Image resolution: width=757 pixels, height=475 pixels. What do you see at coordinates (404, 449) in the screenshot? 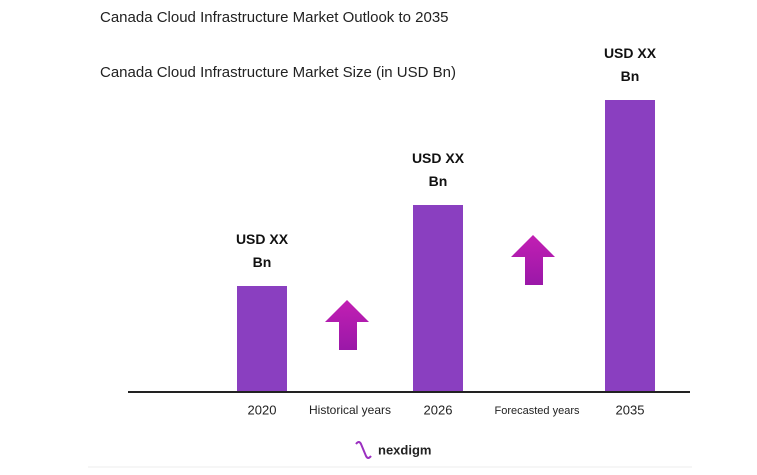
I see `logo: nexdigm` at bounding box center [404, 449].